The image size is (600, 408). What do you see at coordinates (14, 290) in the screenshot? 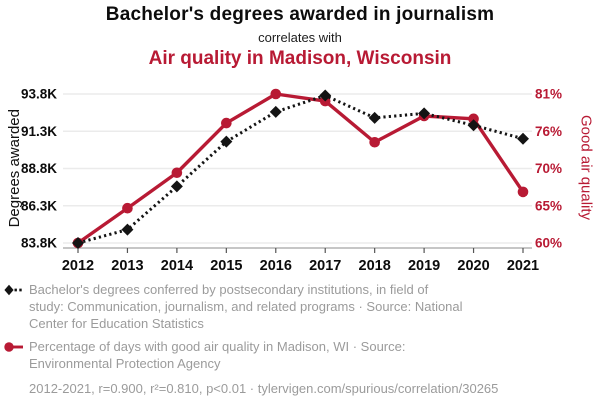
I see `black-diamond-dotted-icon` at bounding box center [14, 290].